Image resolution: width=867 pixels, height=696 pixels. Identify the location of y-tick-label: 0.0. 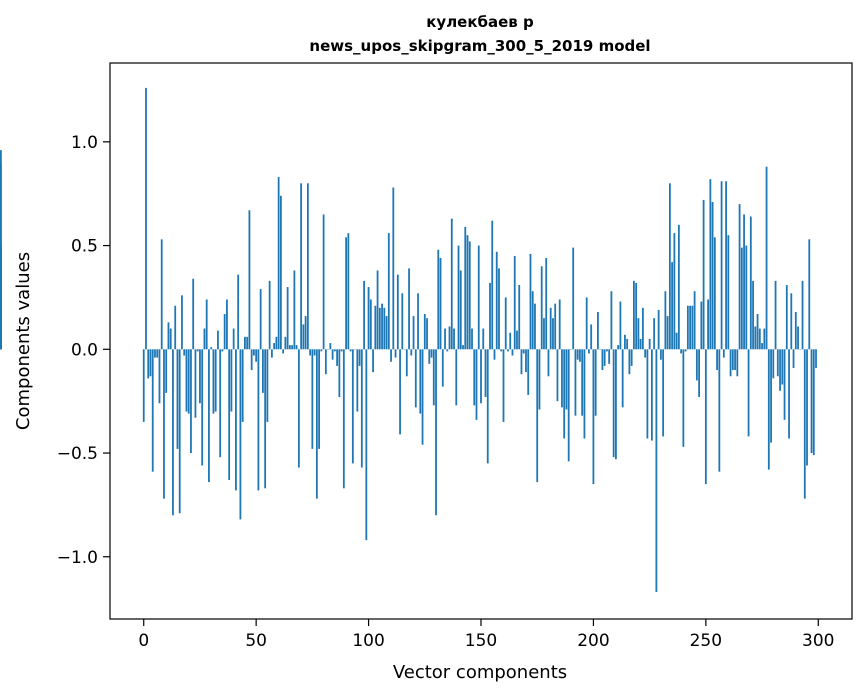
(84, 350).